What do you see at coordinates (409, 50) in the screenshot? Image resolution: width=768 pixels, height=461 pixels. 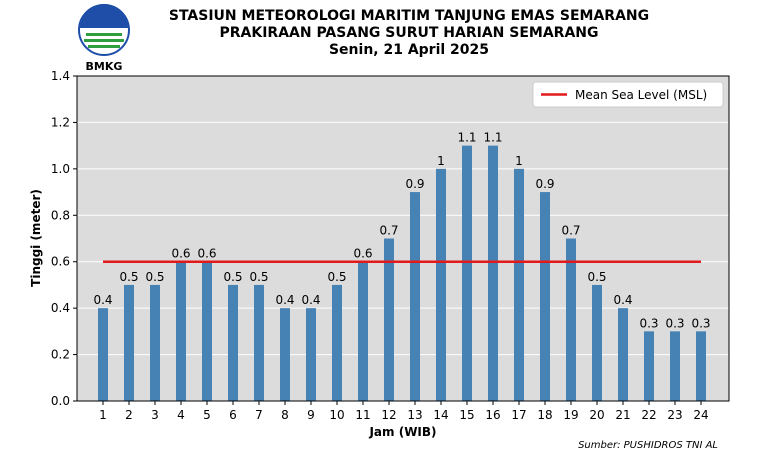 I see `chart-title-line3: Senin, 21 April 2025` at bounding box center [409, 50].